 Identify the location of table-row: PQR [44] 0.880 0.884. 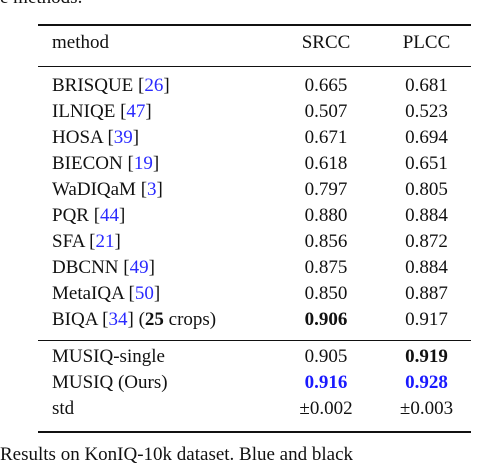
(254, 216).